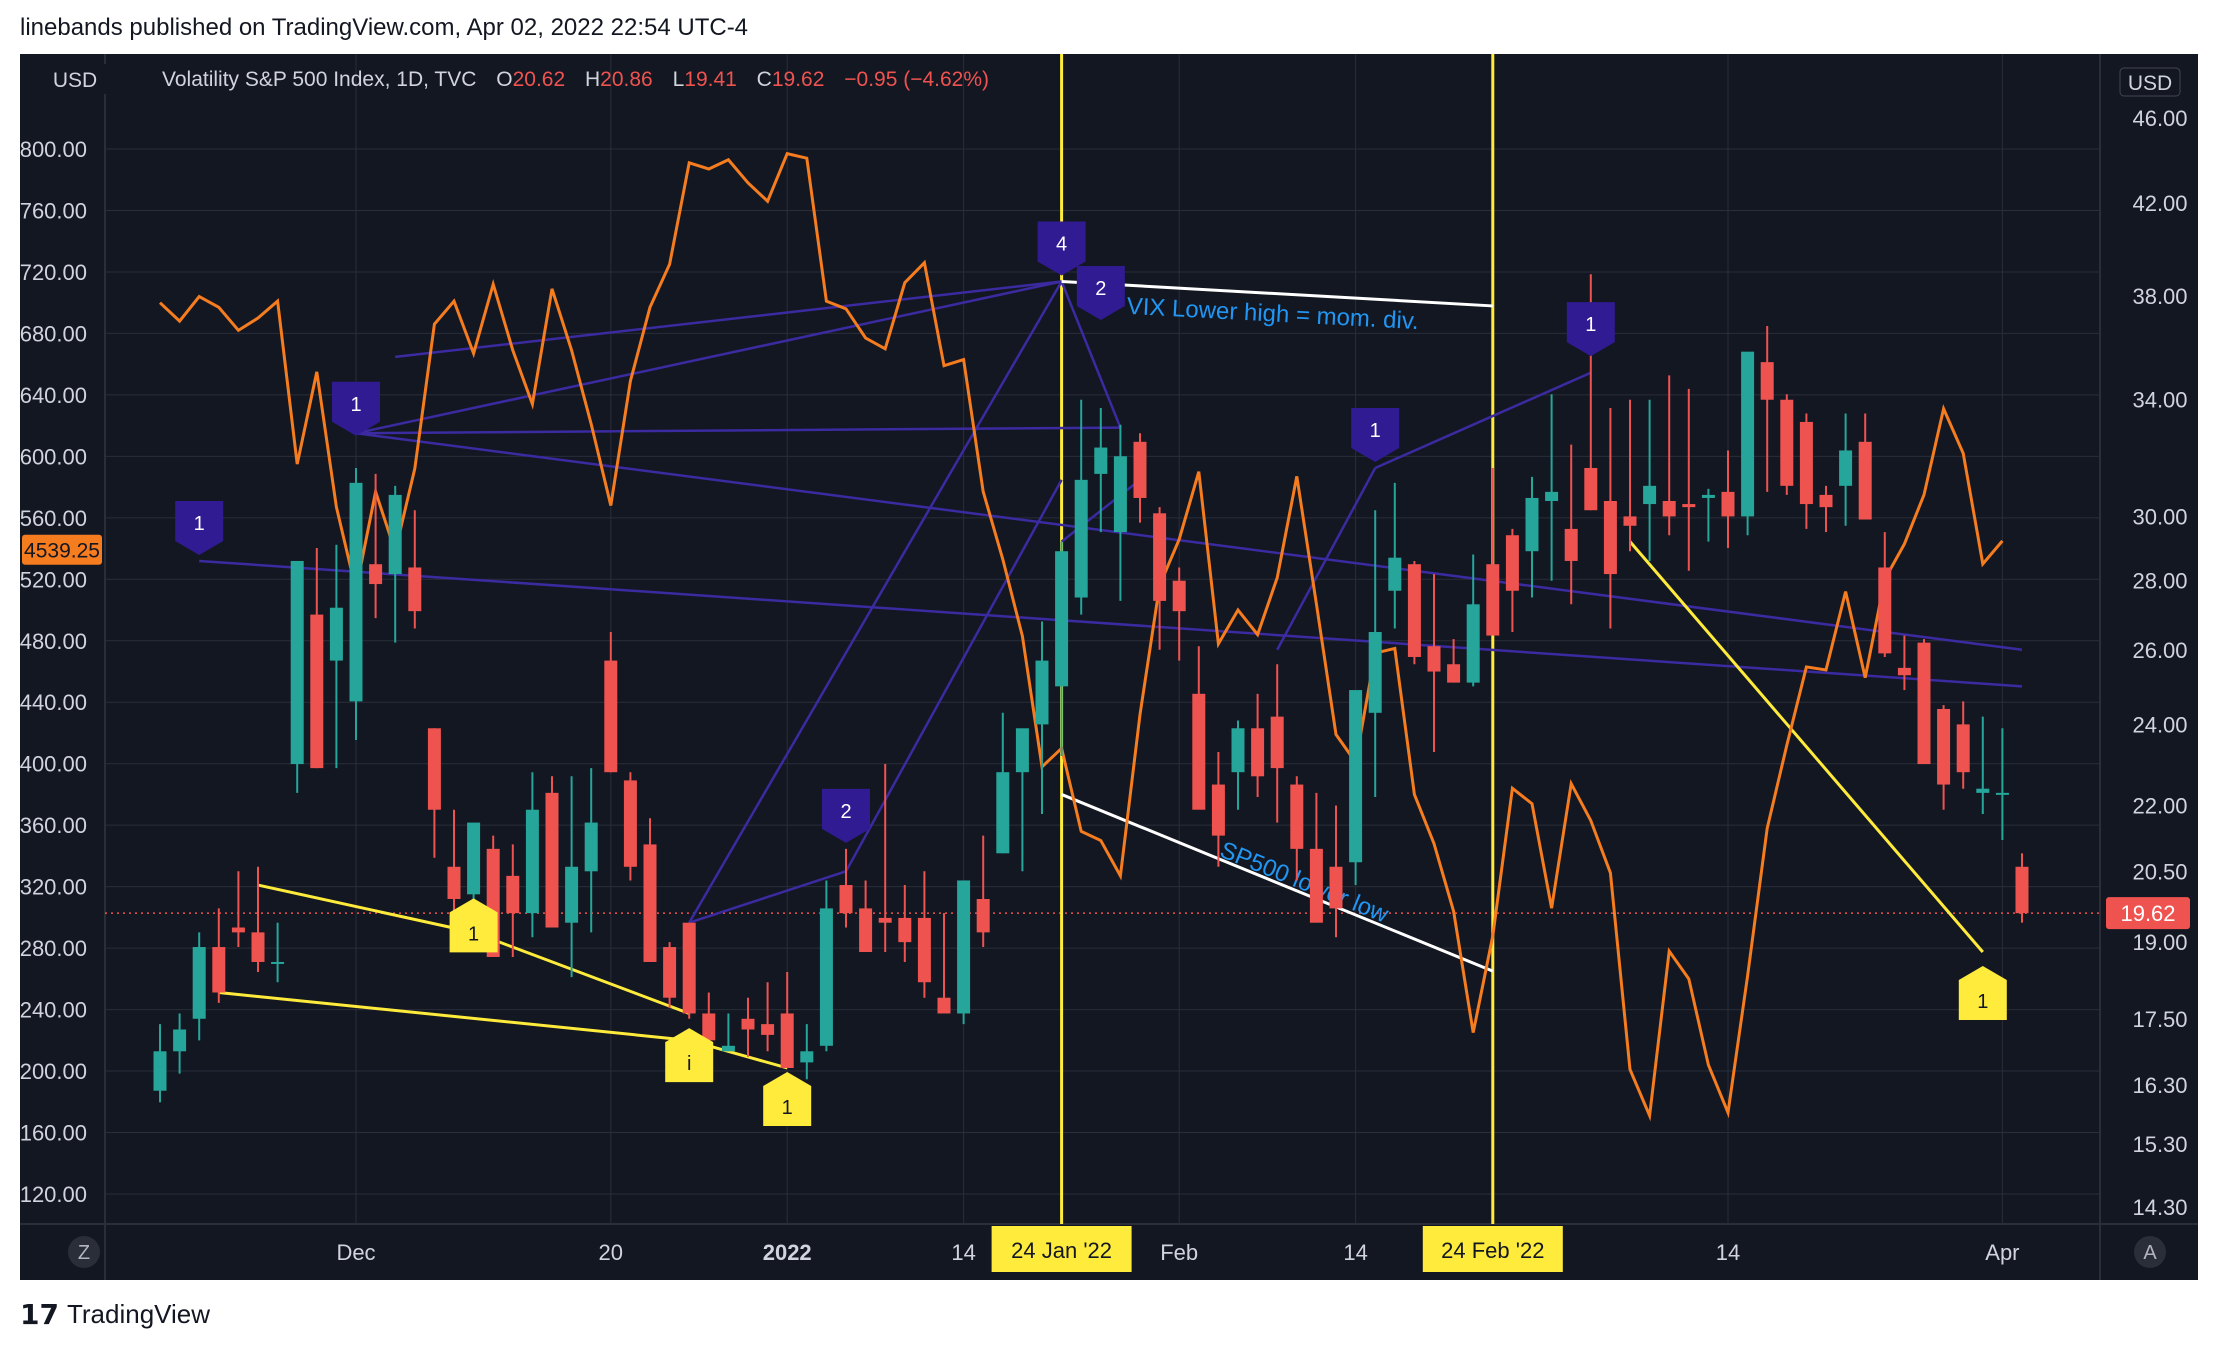  Describe the element at coordinates (2002, 1252) in the screenshot. I see `time-tick-label: Apr` at that location.